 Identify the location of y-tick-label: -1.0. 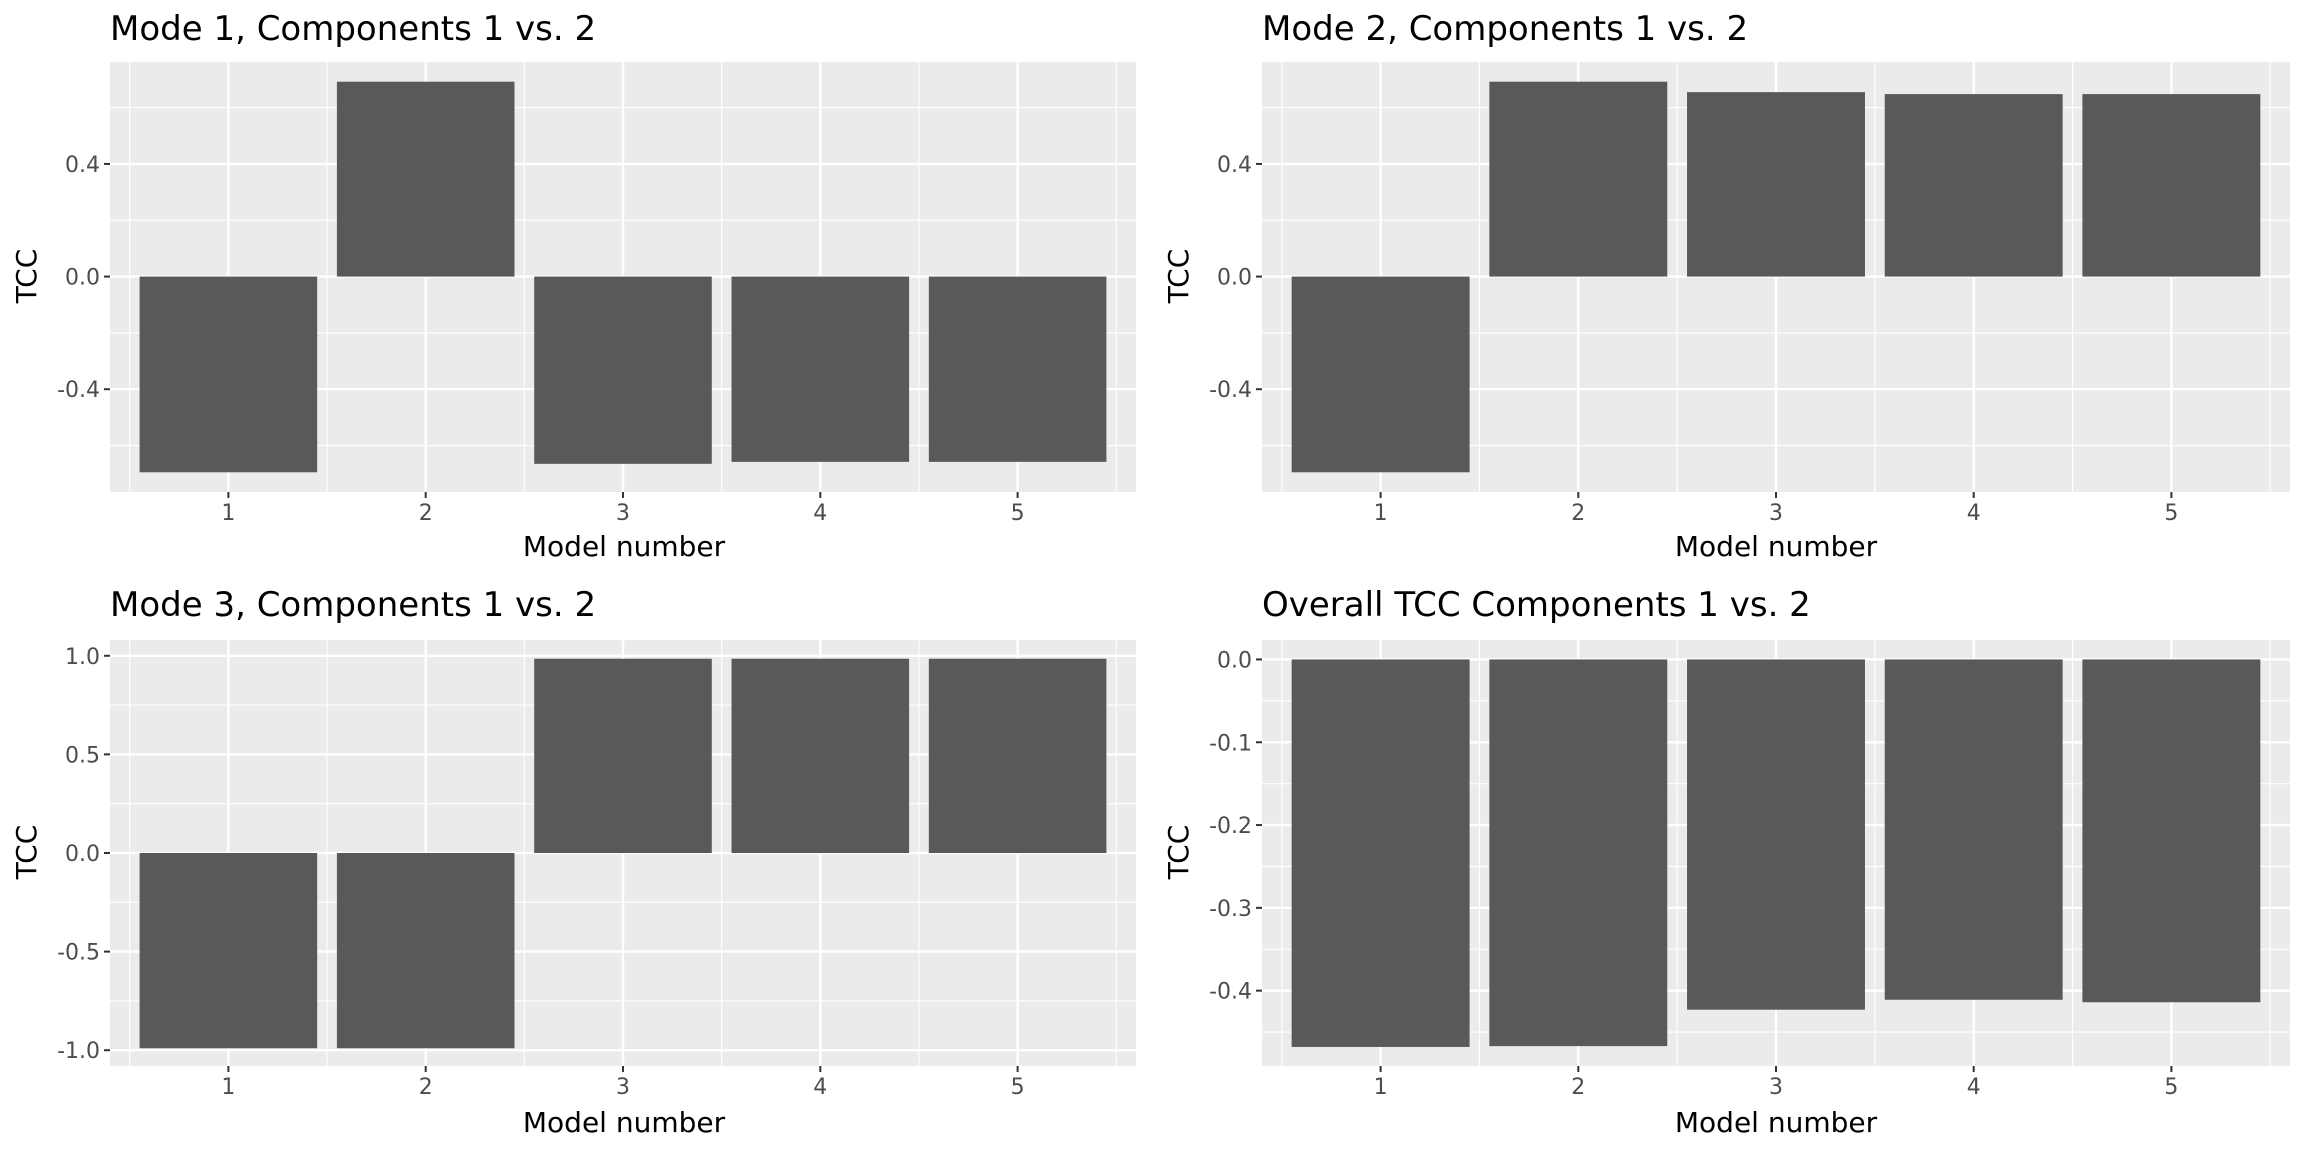
(78, 1051).